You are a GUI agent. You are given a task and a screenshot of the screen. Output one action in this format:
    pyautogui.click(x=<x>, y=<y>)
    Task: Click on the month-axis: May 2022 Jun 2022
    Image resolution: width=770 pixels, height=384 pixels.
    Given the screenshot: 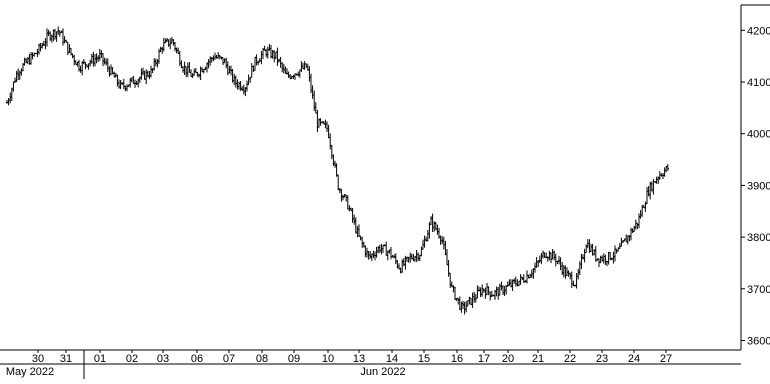 What is the action you would take?
    pyautogui.click(x=206, y=372)
    